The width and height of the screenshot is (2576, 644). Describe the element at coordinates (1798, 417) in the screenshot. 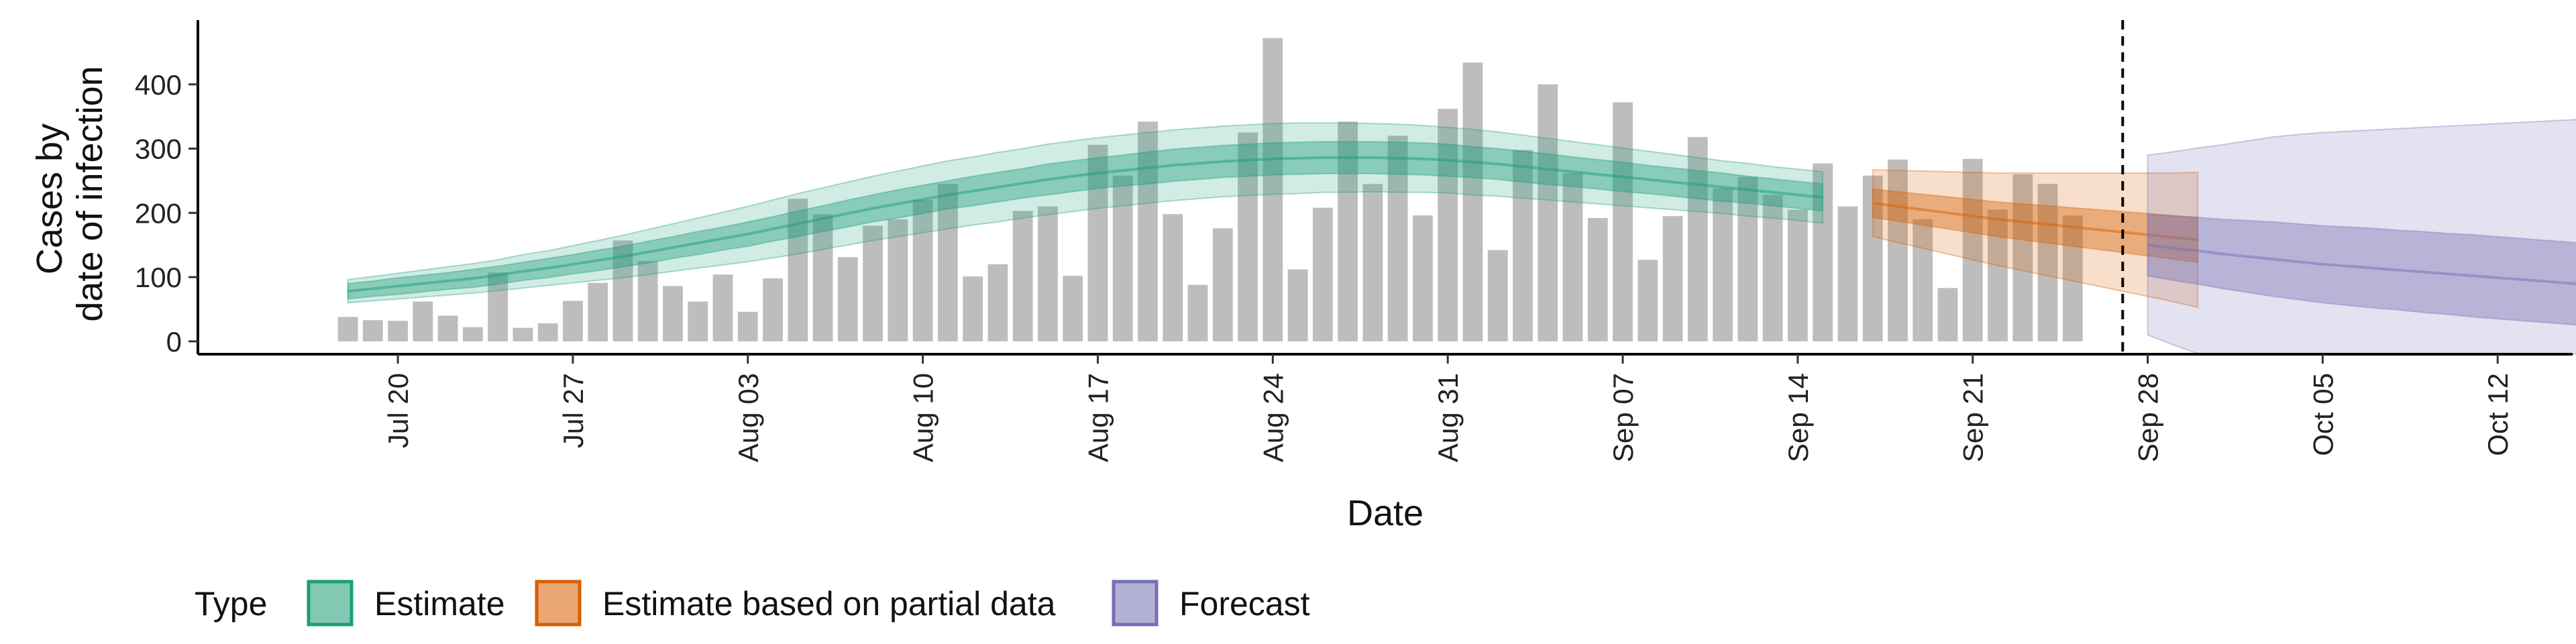

I see `x-tick-label: Sep 14` at that location.